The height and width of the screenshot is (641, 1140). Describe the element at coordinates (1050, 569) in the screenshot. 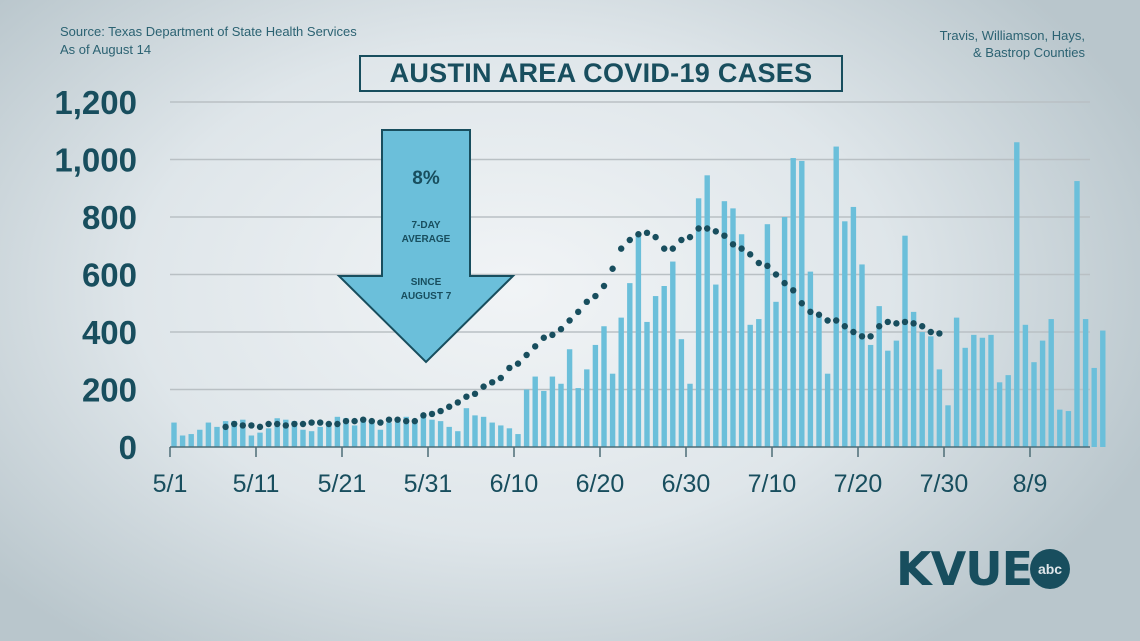

I see `abc-badge-icon: abc` at that location.